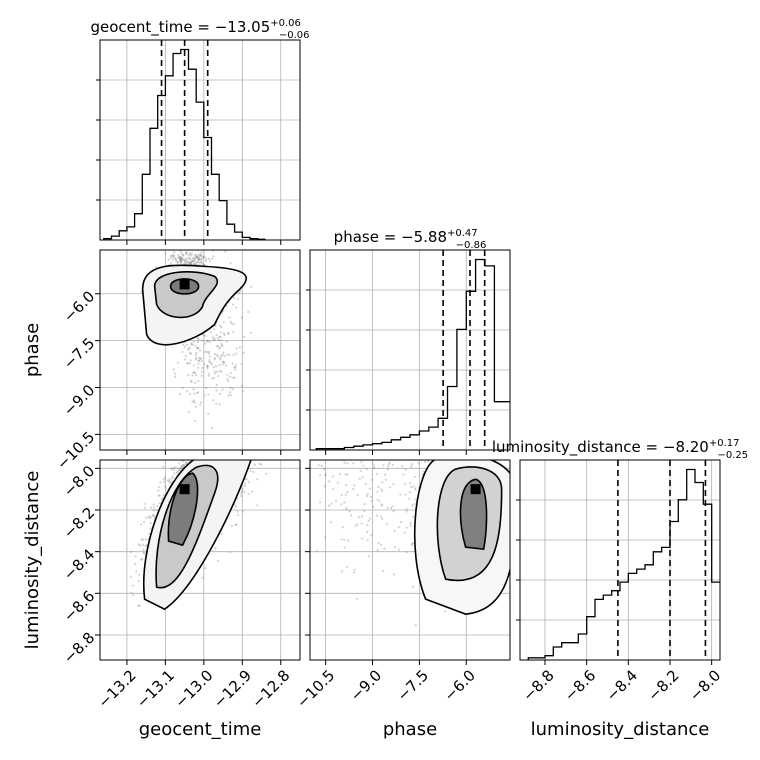 The width and height of the screenshot is (760, 760). What do you see at coordinates (413, 685) in the screenshot?
I see `x-tick-label: −7.5` at bounding box center [413, 685].